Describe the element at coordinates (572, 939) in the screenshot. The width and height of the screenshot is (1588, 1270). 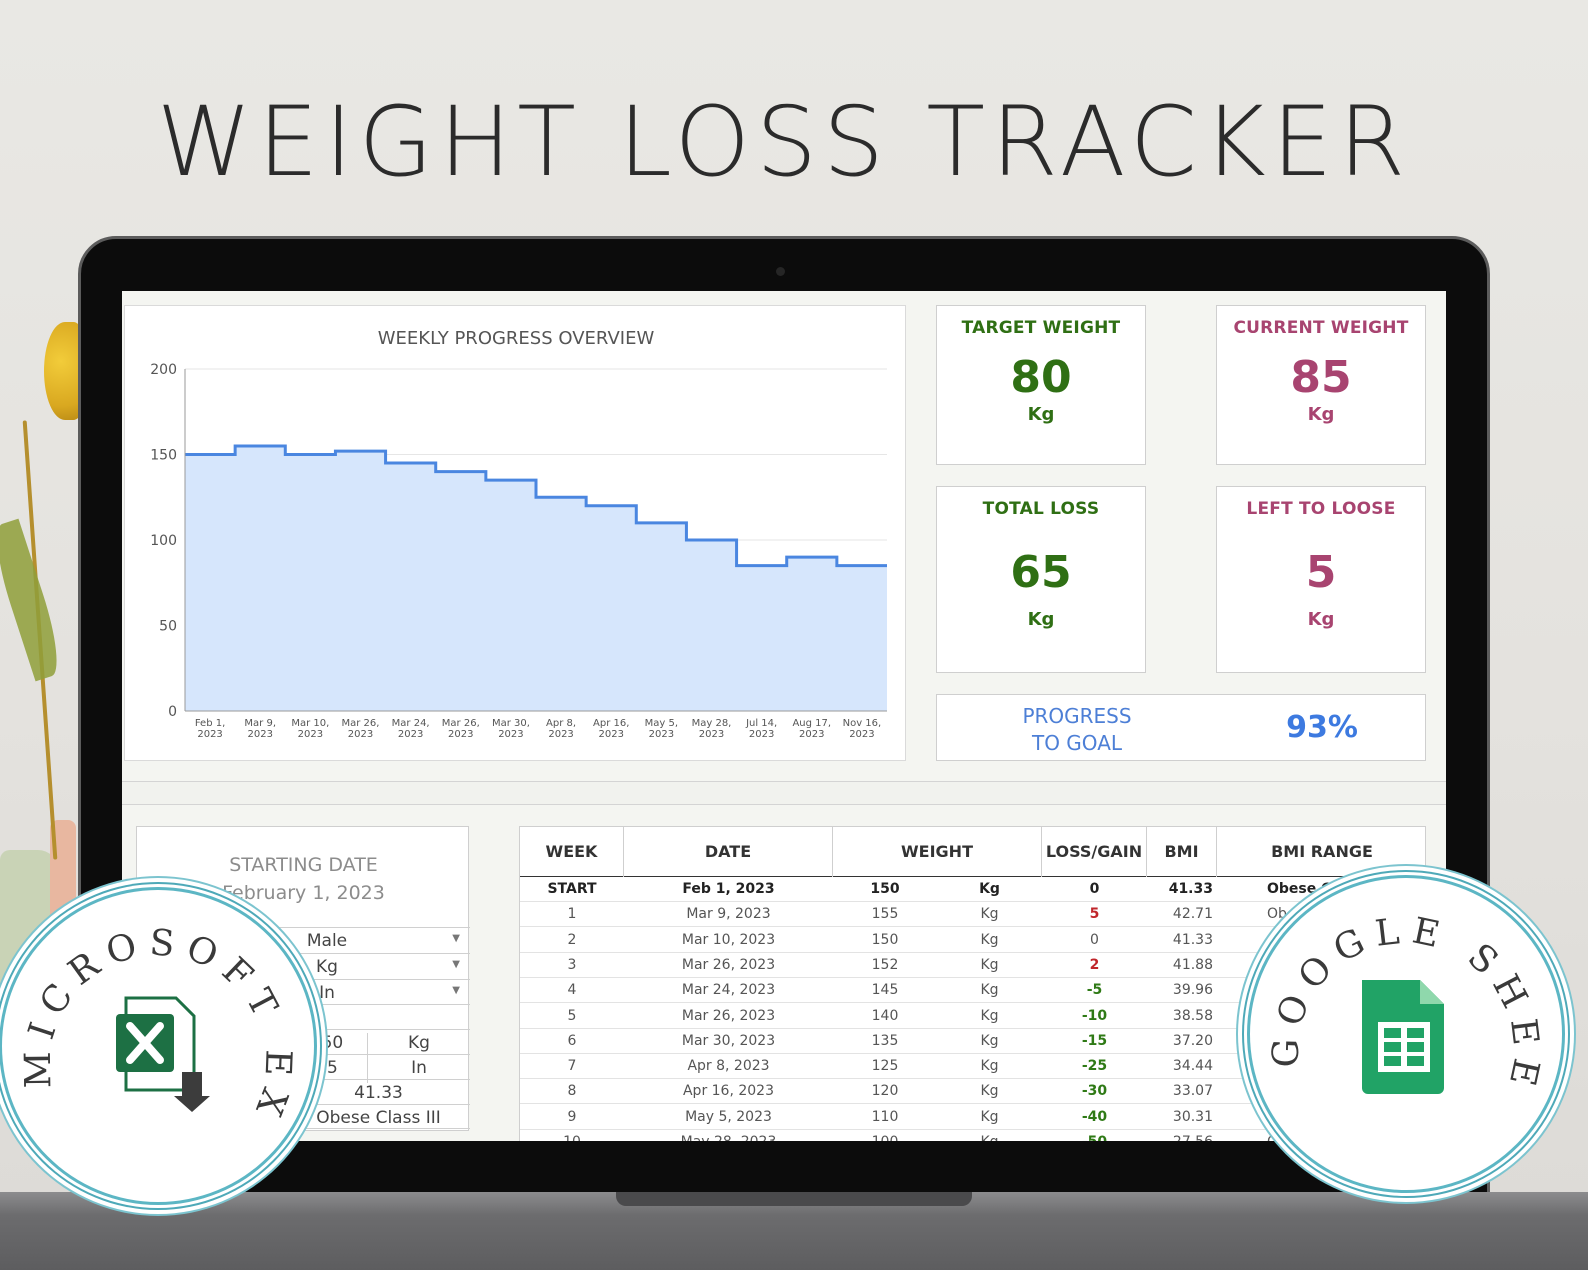
I see `cell-week: 2` at that location.